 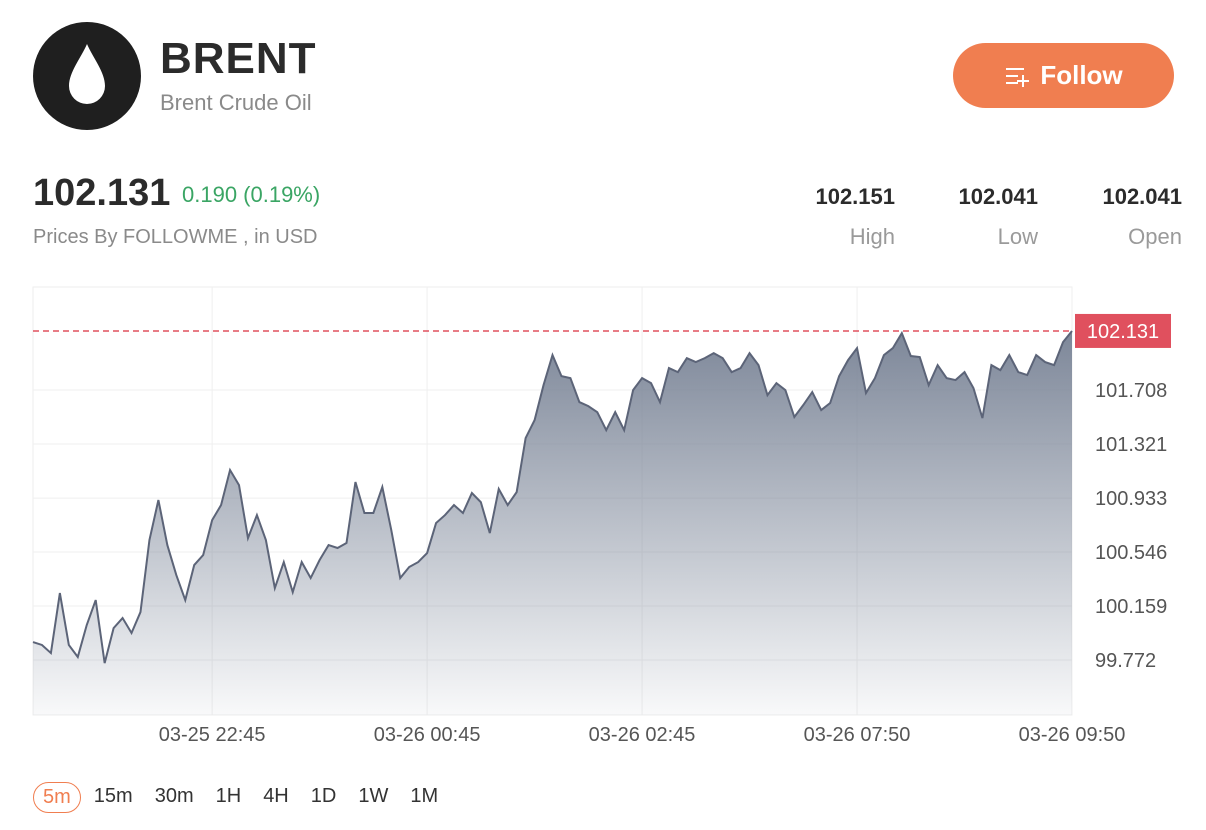 What do you see at coordinates (1131, 553) in the screenshot?
I see `y-tick-label: 100.546` at bounding box center [1131, 553].